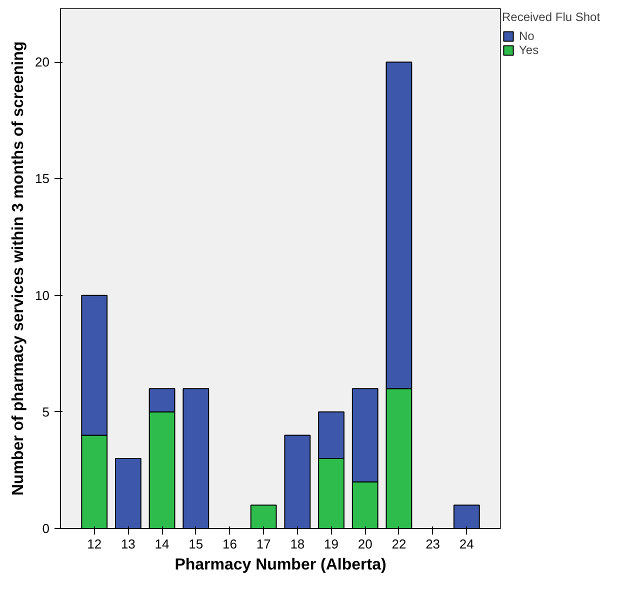 The width and height of the screenshot is (628, 607). What do you see at coordinates (46, 412) in the screenshot?
I see `y-tick-label: 5` at bounding box center [46, 412].